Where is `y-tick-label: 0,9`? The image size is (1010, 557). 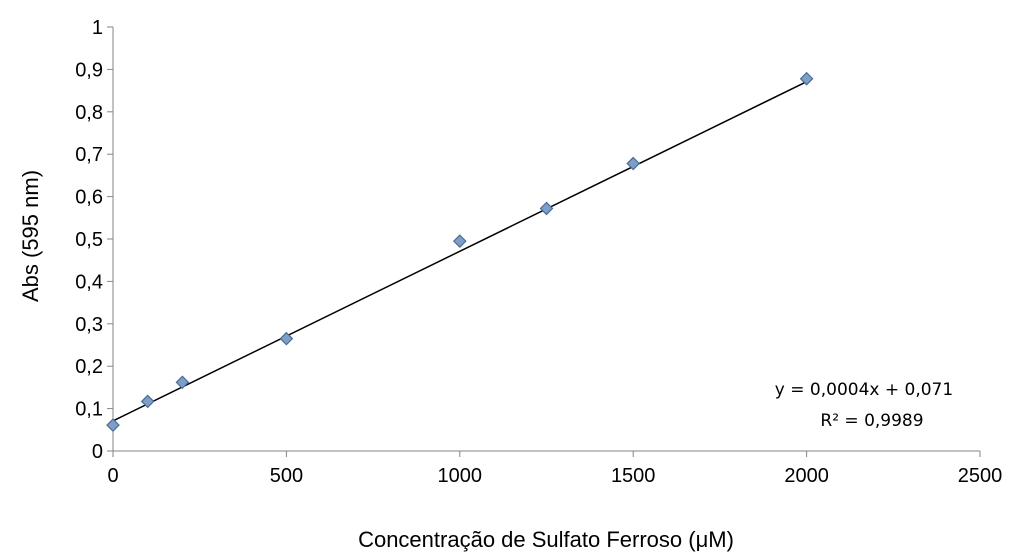
y-tick-label: 0,9 is located at coordinates (89, 70).